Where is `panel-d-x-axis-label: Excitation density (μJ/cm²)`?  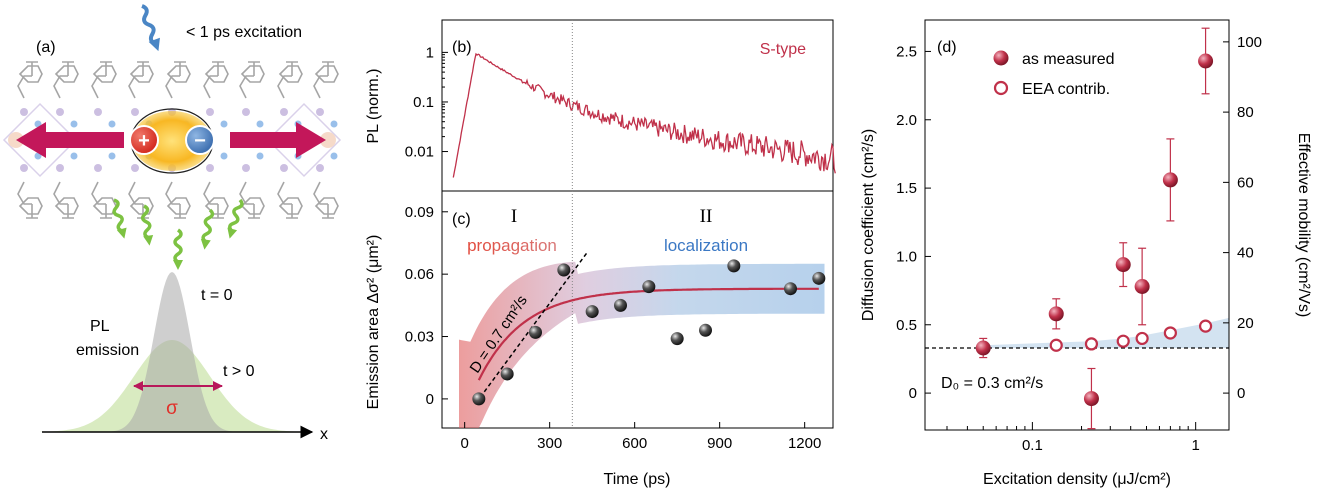
panel-d-x-axis-label: Excitation density (μJ/cm²) is located at coordinates (1077, 479).